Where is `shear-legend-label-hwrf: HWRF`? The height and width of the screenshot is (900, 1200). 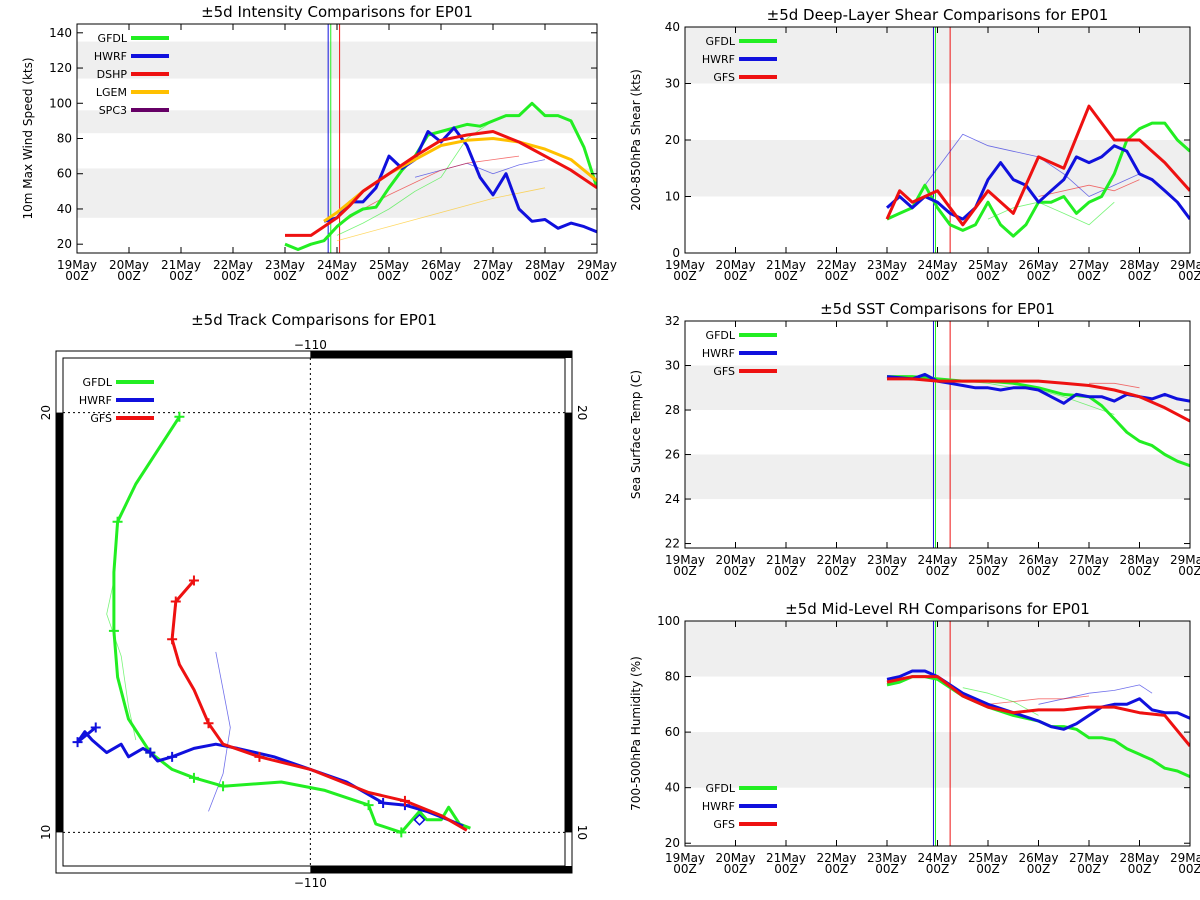 shear-legend-label-hwrf: HWRF is located at coordinates (718, 59).